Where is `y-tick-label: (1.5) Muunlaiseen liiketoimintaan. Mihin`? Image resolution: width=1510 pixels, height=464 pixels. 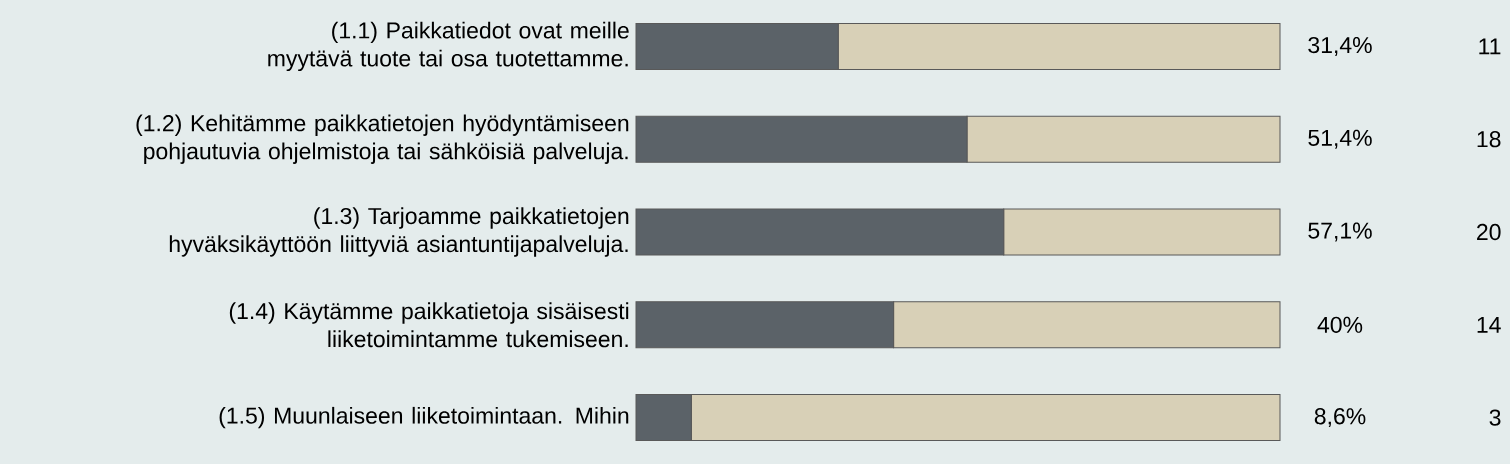 y-tick-label: (1.5) Muunlaiseen liiketoimintaan. Mihin is located at coordinates (424, 417).